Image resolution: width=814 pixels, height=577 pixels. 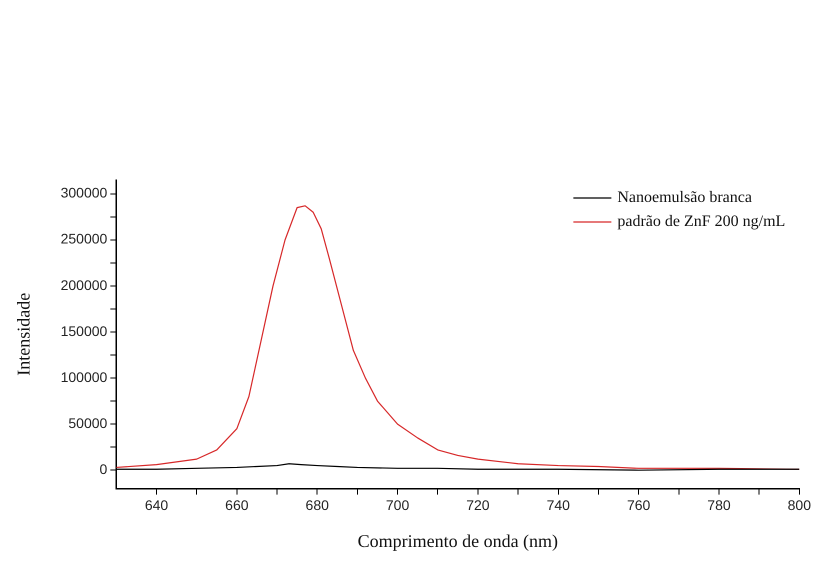 What do you see at coordinates (701, 221) in the screenshot?
I see `legend-label: padrão de ZnF 200 ng/mL` at bounding box center [701, 221].